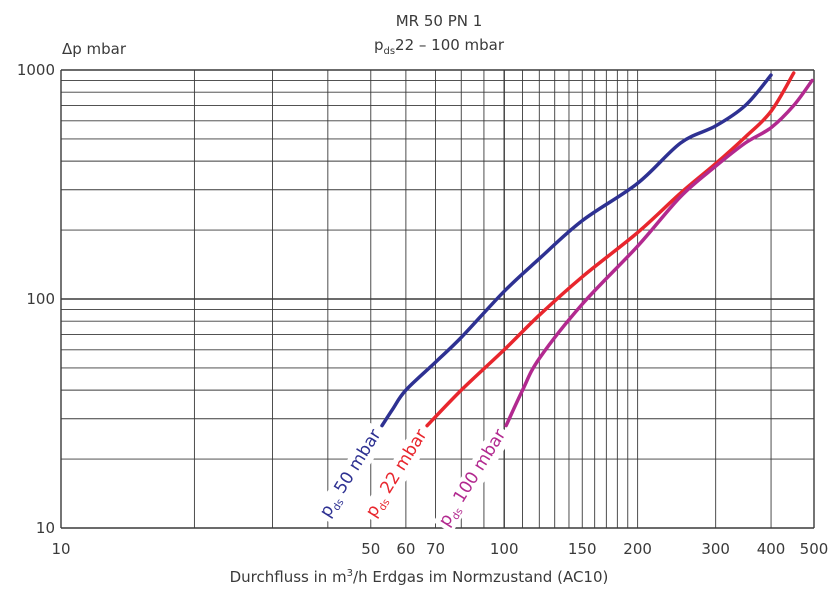 Image resolution: width=834 pixels, height=597 pixels. I want to click on x-tick-label: 500, so click(814, 549).